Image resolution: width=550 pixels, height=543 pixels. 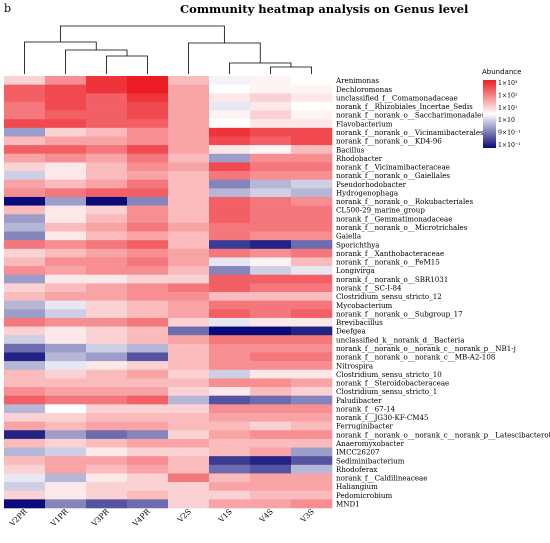 I want to click on row-label: unclassified_f__Comamonadaceae, so click(x=397, y=97).